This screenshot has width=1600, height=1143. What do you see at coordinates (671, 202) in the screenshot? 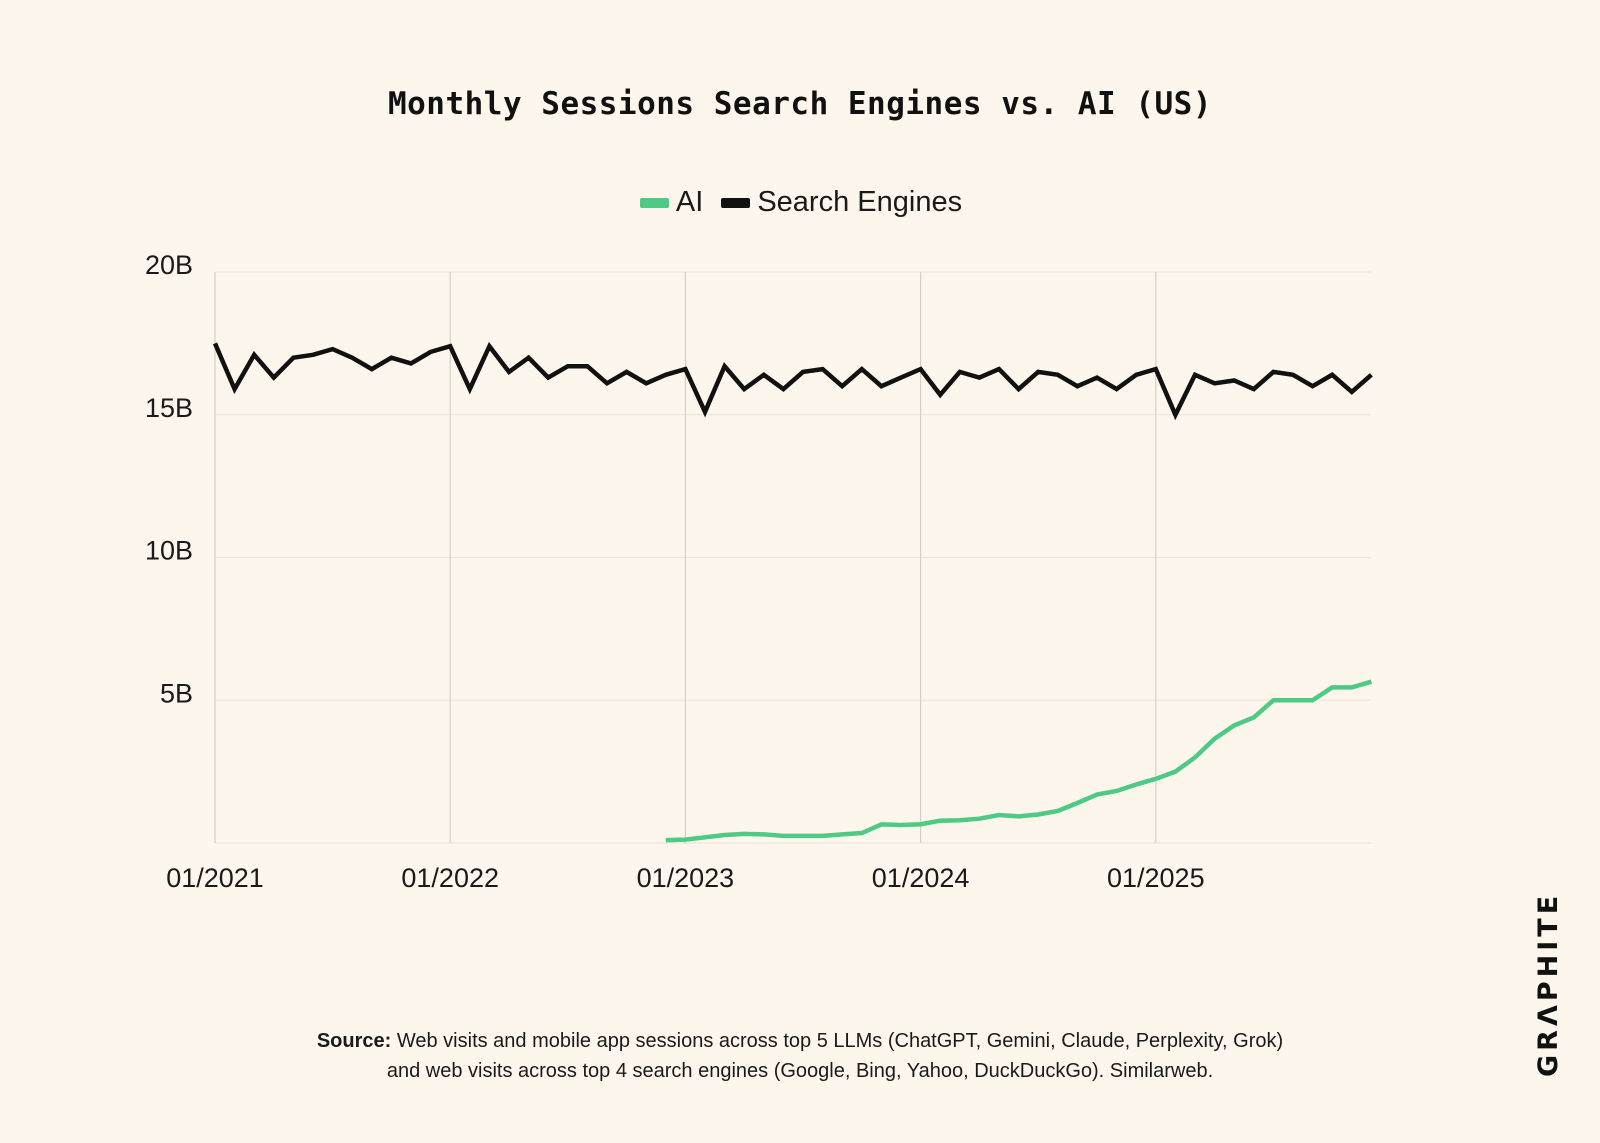
I see `legend-item-ai: AI` at bounding box center [671, 202].